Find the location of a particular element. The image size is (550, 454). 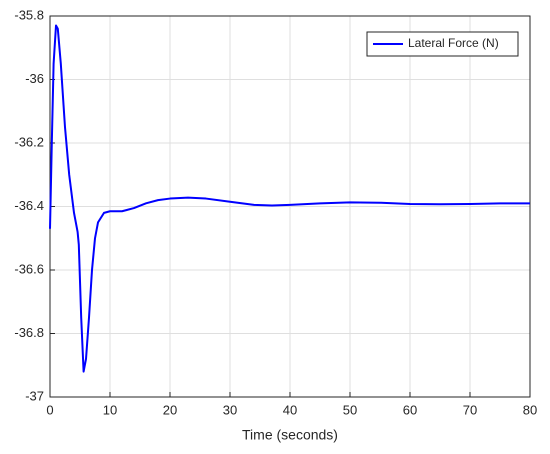

y-tick-label: -36.8 is located at coordinates (29, 332).